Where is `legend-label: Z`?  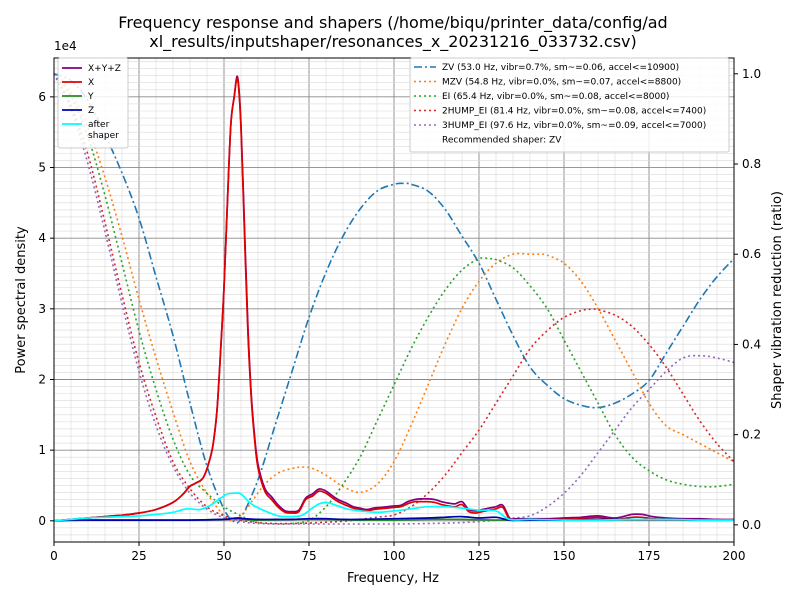 legend-label: Z is located at coordinates (91, 111).